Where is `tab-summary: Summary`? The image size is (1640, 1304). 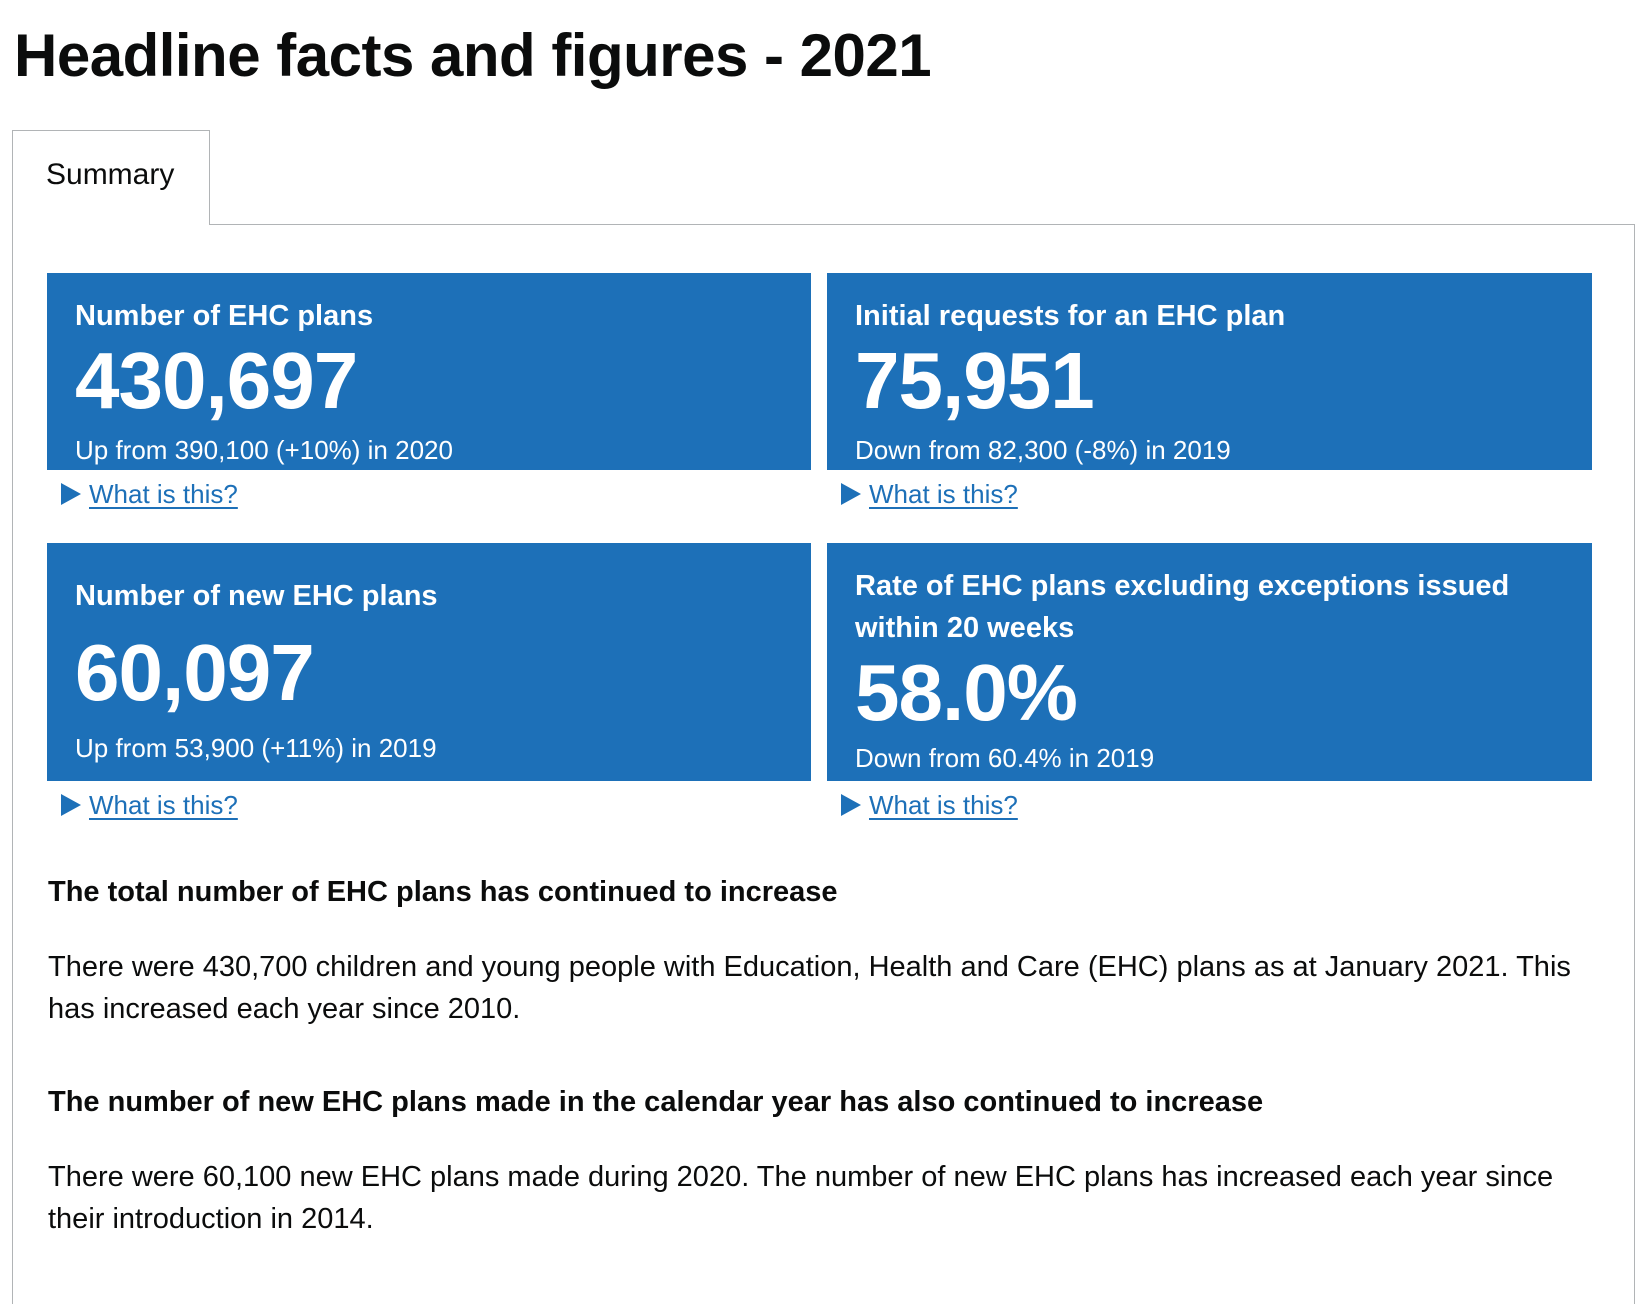
tab-summary: Summary is located at coordinates (111, 177).